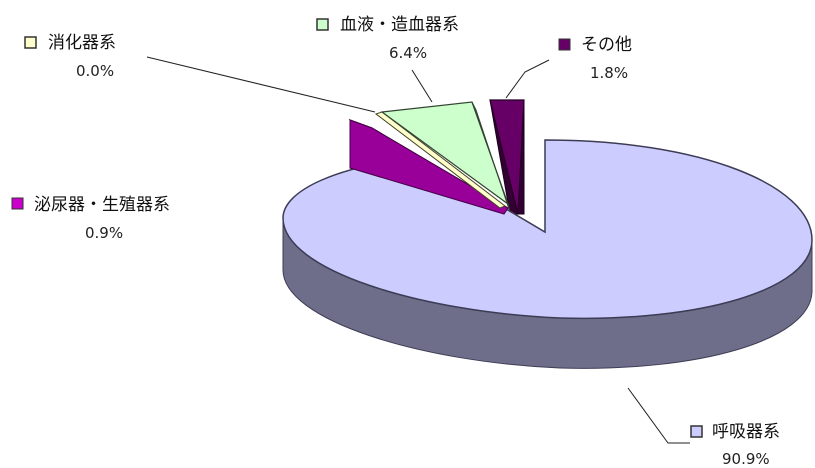  I want to click on label-urogenital: 泌尿器・生殖器系 0.9%, so click(90, 218).